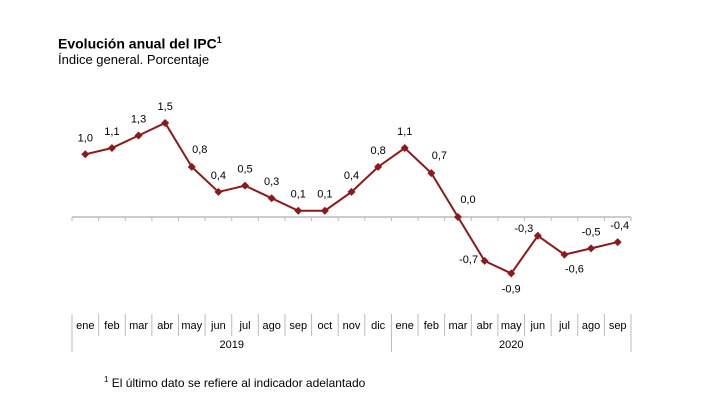 The width and height of the screenshot is (715, 419). Describe the element at coordinates (352, 326) in the screenshot. I see `category-label: nov` at that location.